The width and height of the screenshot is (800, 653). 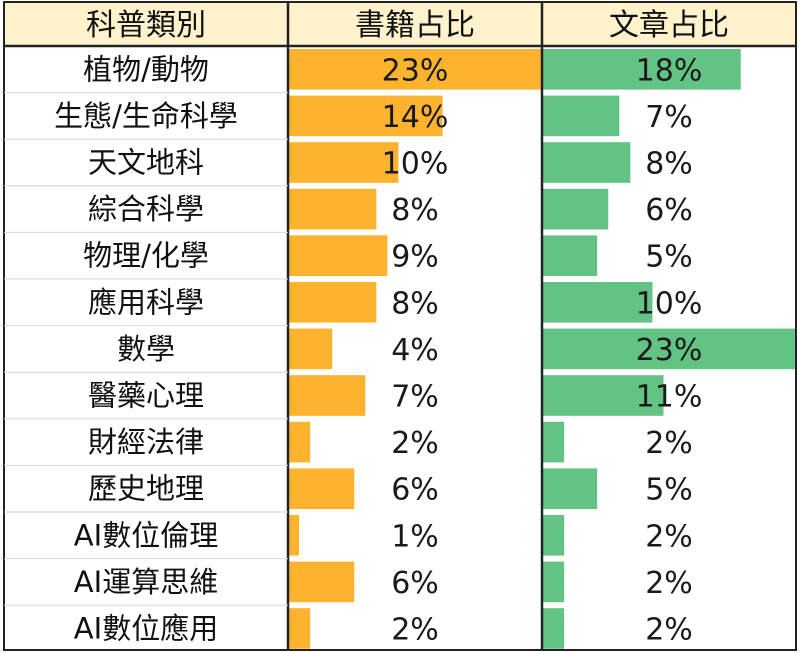 What do you see at coordinates (146, 163) in the screenshot?
I see `category-label: 天文地科` at bounding box center [146, 163].